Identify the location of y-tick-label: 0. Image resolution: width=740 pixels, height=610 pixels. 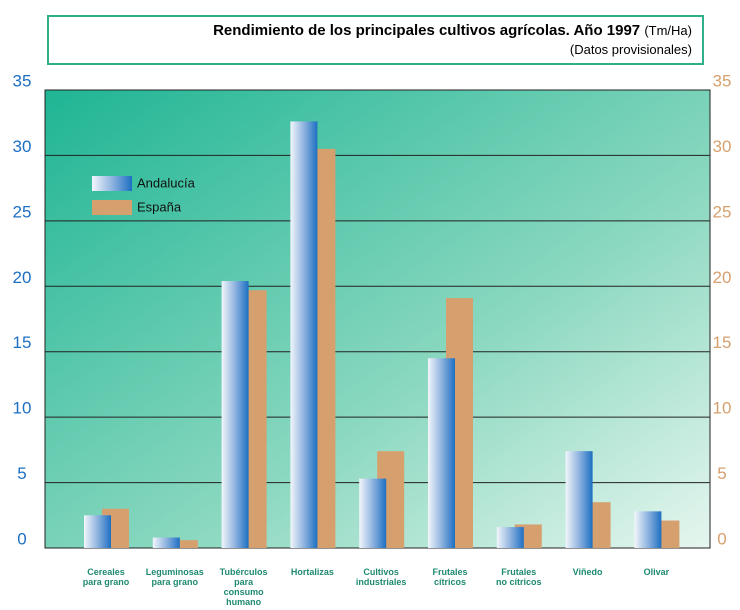
(21, 538).